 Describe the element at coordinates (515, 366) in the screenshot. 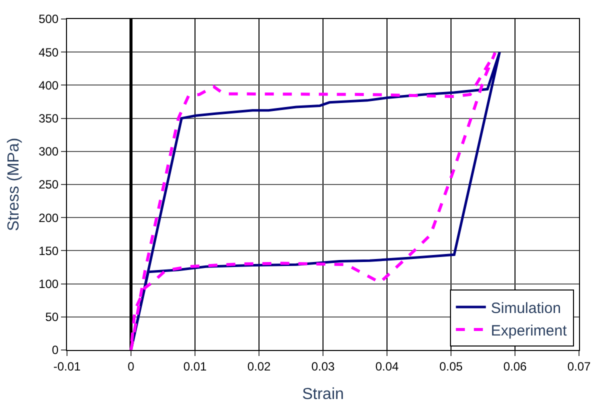

I see `x-tick-label: 0.06` at that location.